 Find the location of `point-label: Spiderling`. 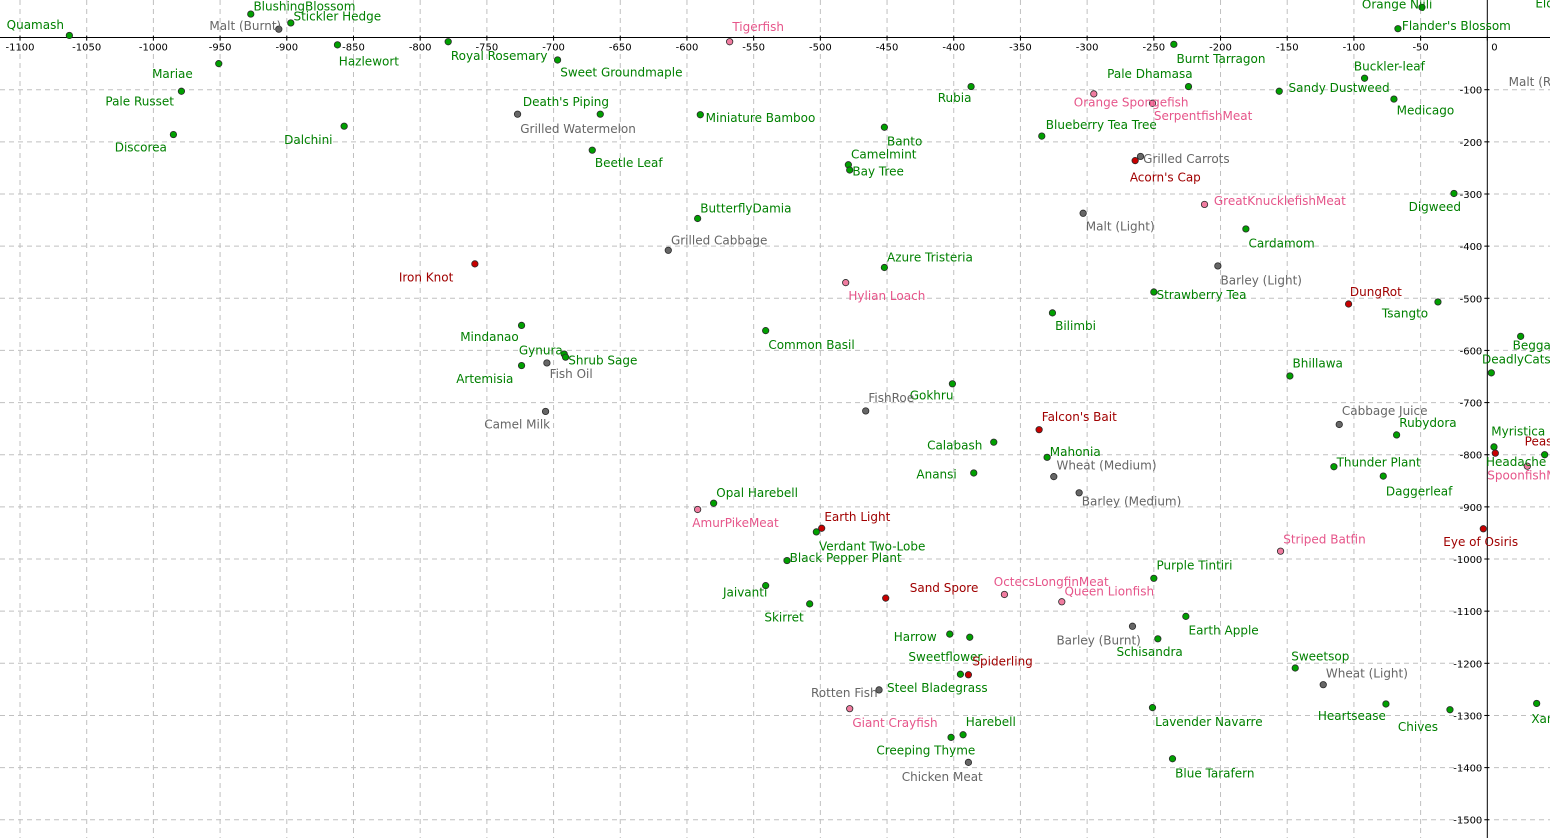

point-label: Spiderling is located at coordinates (1002, 662).